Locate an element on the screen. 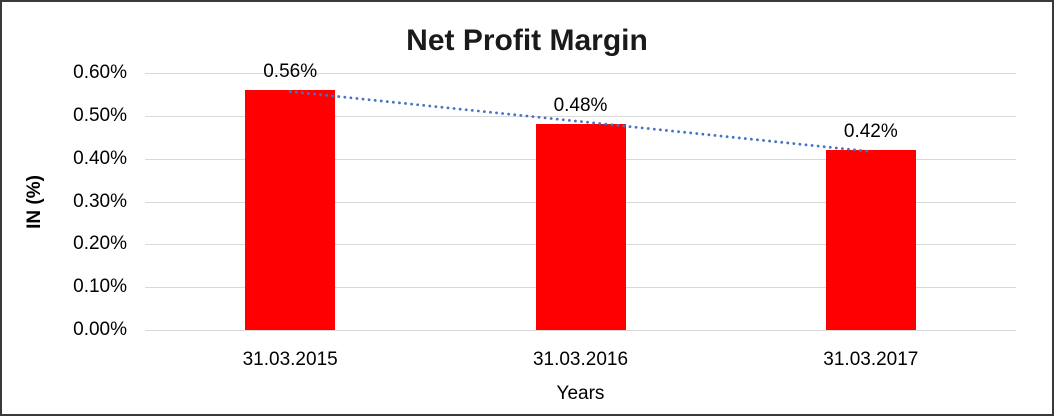 Image resolution: width=1054 pixels, height=416 pixels. y-tick-label: 0.60% is located at coordinates (100, 72).